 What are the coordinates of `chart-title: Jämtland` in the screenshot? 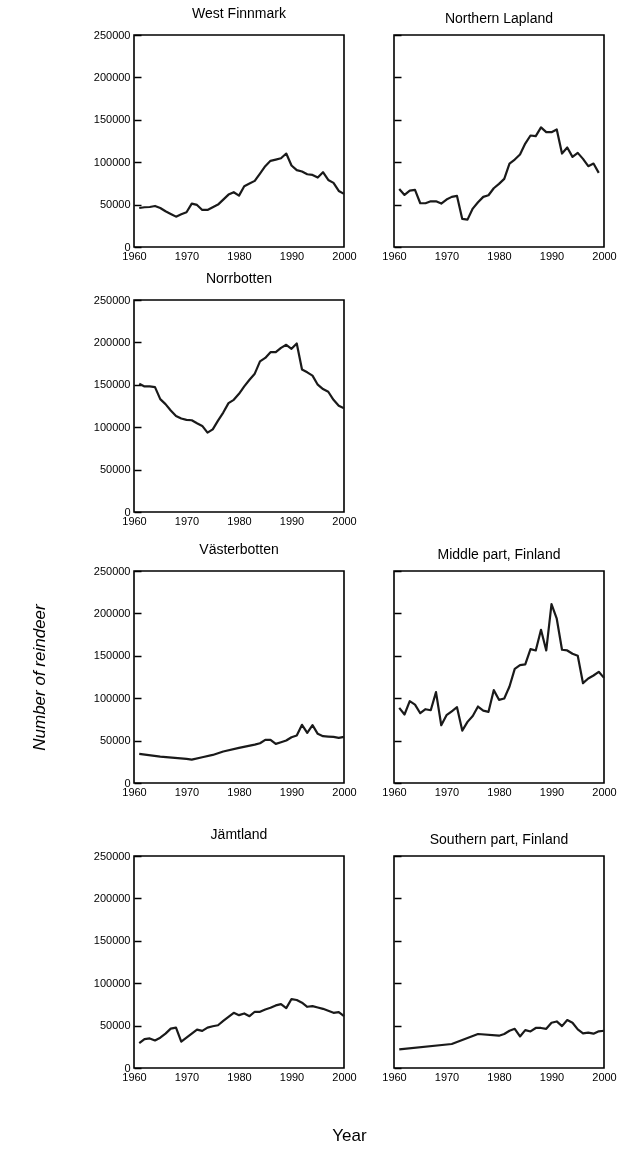 It's located at (239, 834).